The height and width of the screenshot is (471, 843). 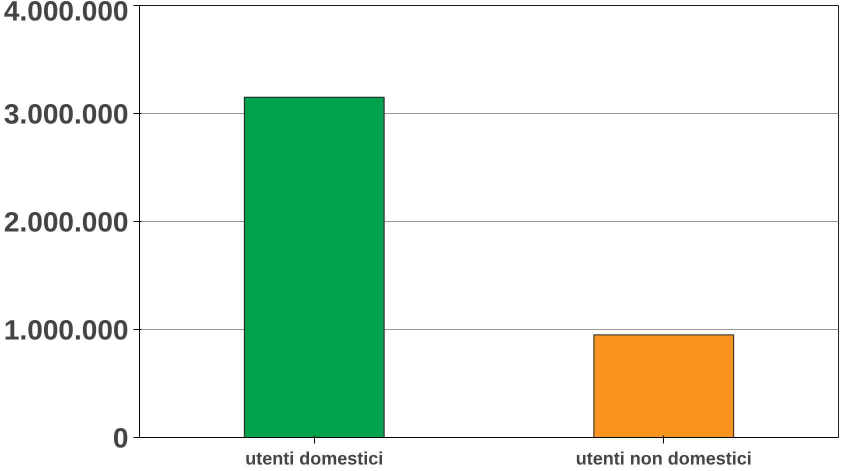 What do you see at coordinates (66, 222) in the screenshot?
I see `y-tick-label: 2.000.000` at bounding box center [66, 222].